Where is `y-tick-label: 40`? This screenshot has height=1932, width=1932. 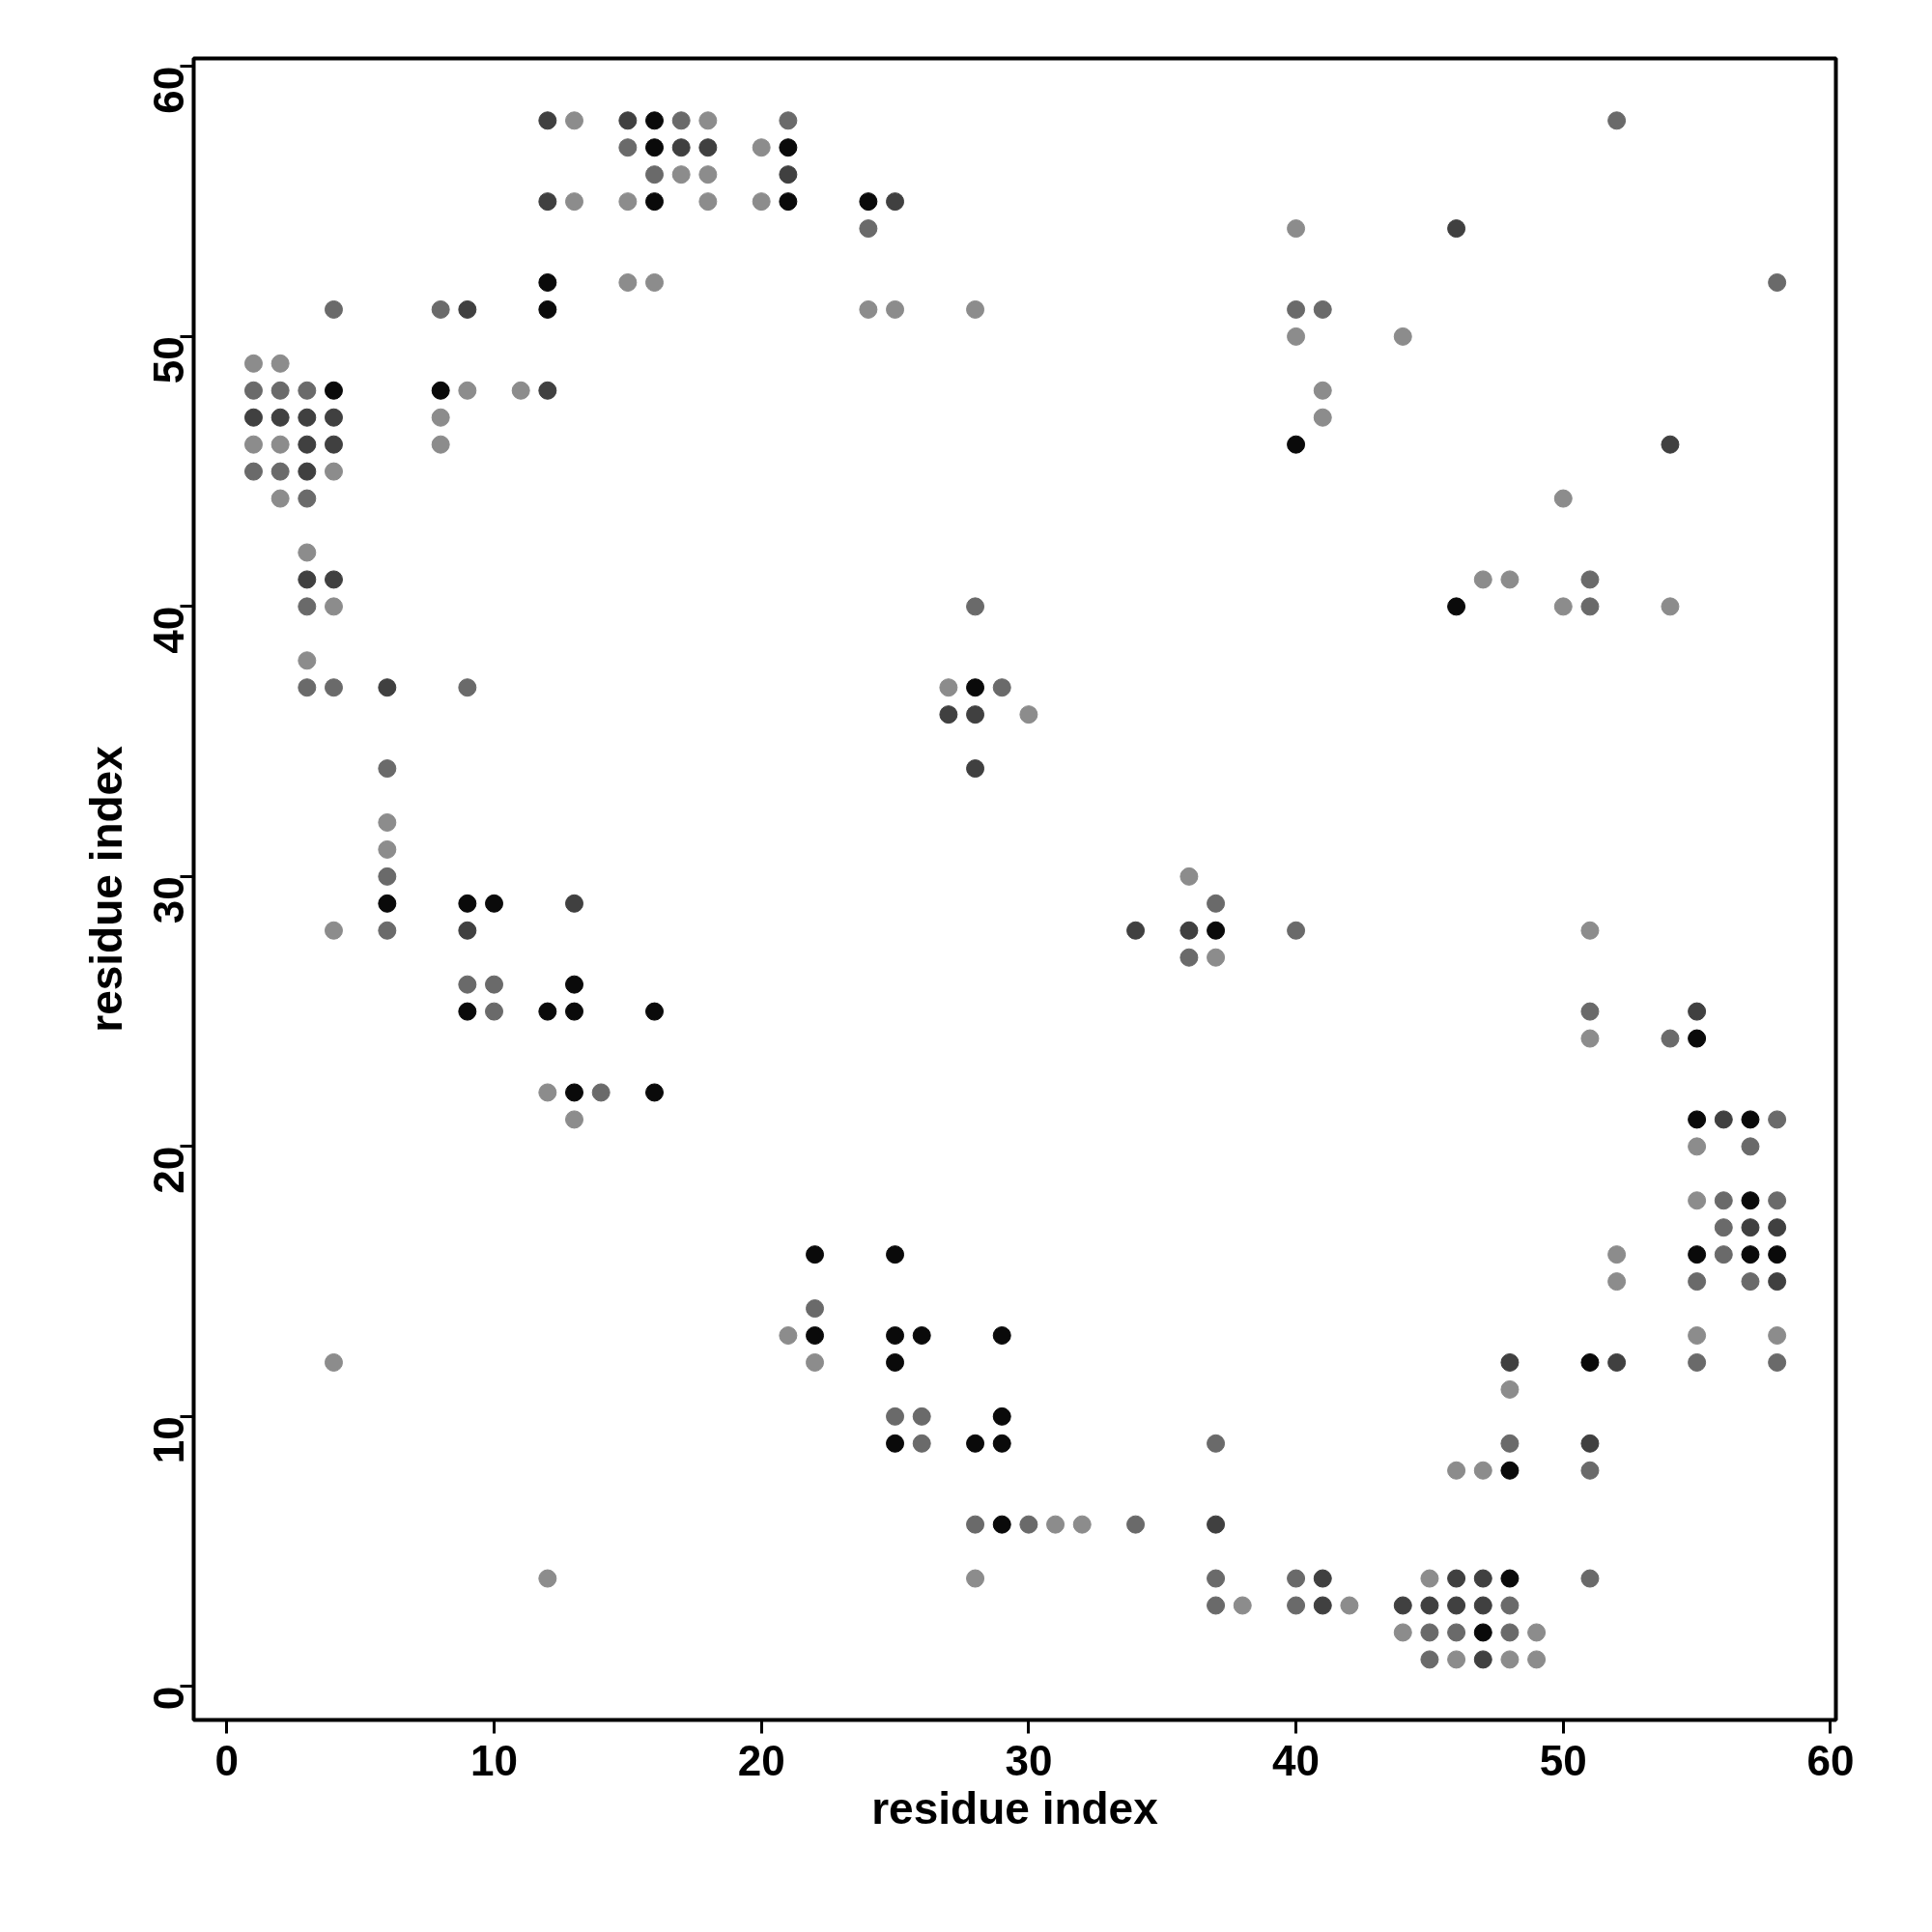 y-tick-label: 40 is located at coordinates (168, 630).